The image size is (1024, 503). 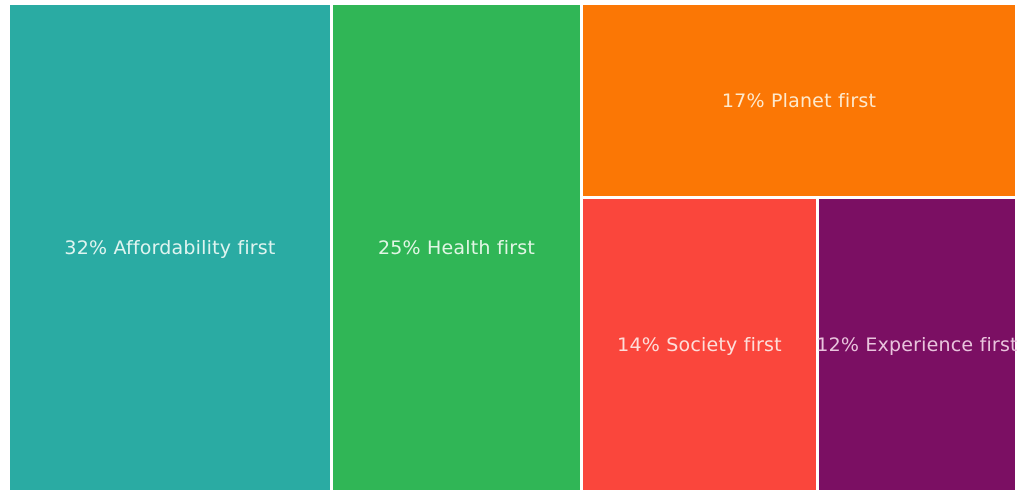 I want to click on treemap-cell-label: 32% Affordability first, so click(x=170, y=247).